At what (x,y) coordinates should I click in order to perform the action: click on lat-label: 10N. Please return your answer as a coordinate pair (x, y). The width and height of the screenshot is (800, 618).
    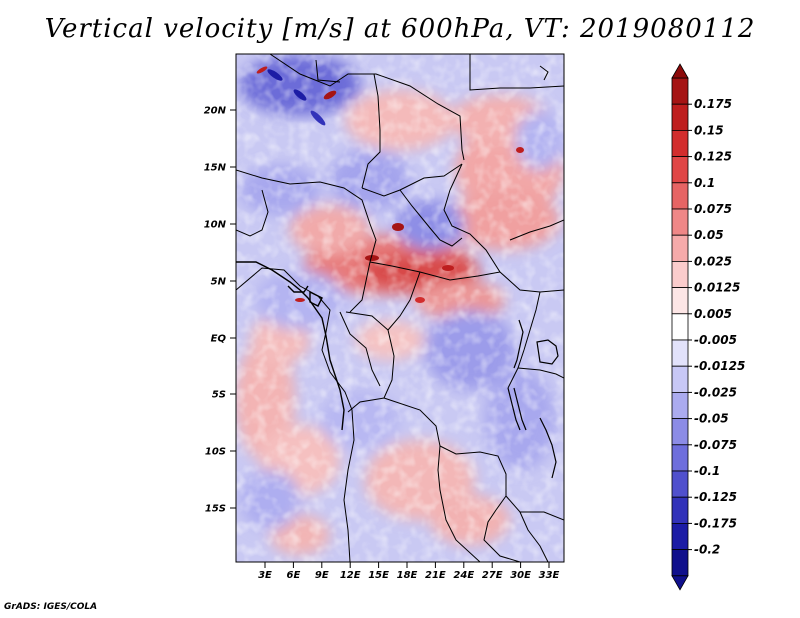
    Looking at the image, I should click on (215, 225).